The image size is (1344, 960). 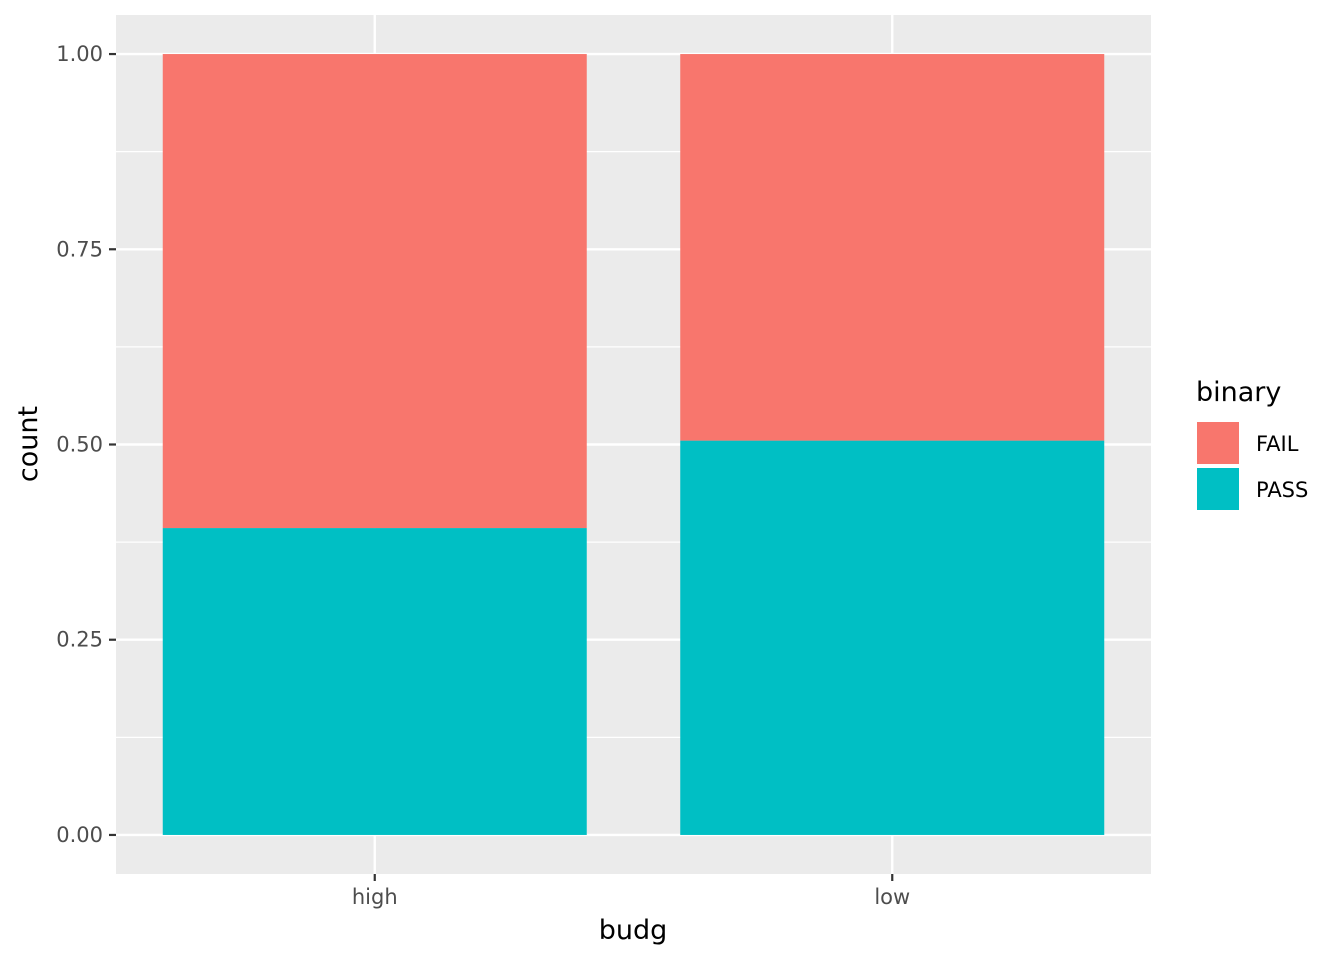 What do you see at coordinates (1282, 490) in the screenshot?
I see `legend-label-pass: PASS` at bounding box center [1282, 490].